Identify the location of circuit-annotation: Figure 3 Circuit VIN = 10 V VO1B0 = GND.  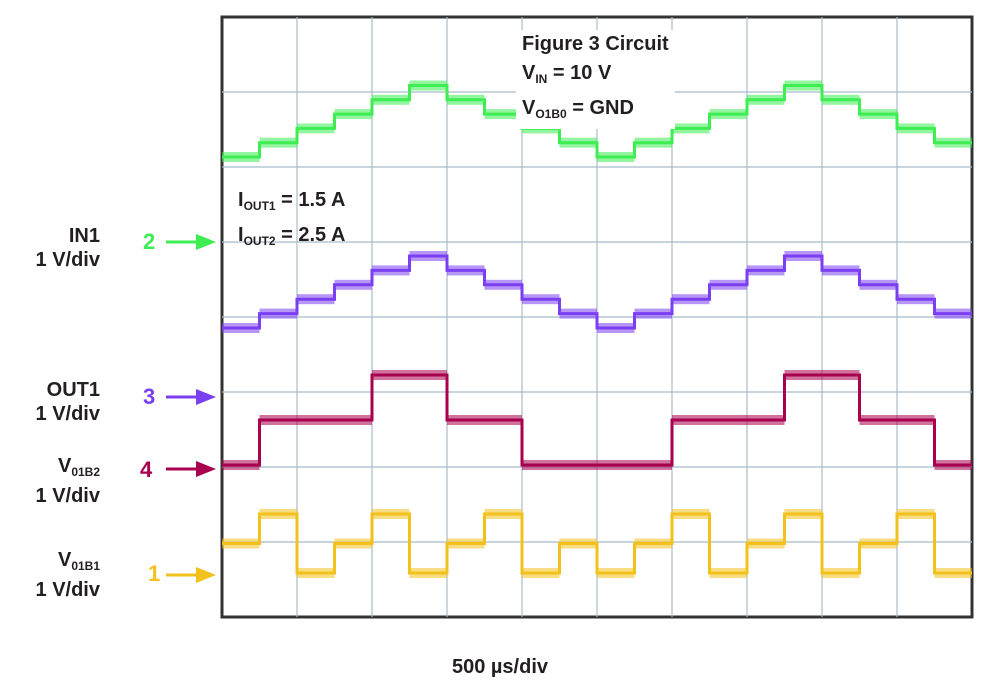
(595, 79).